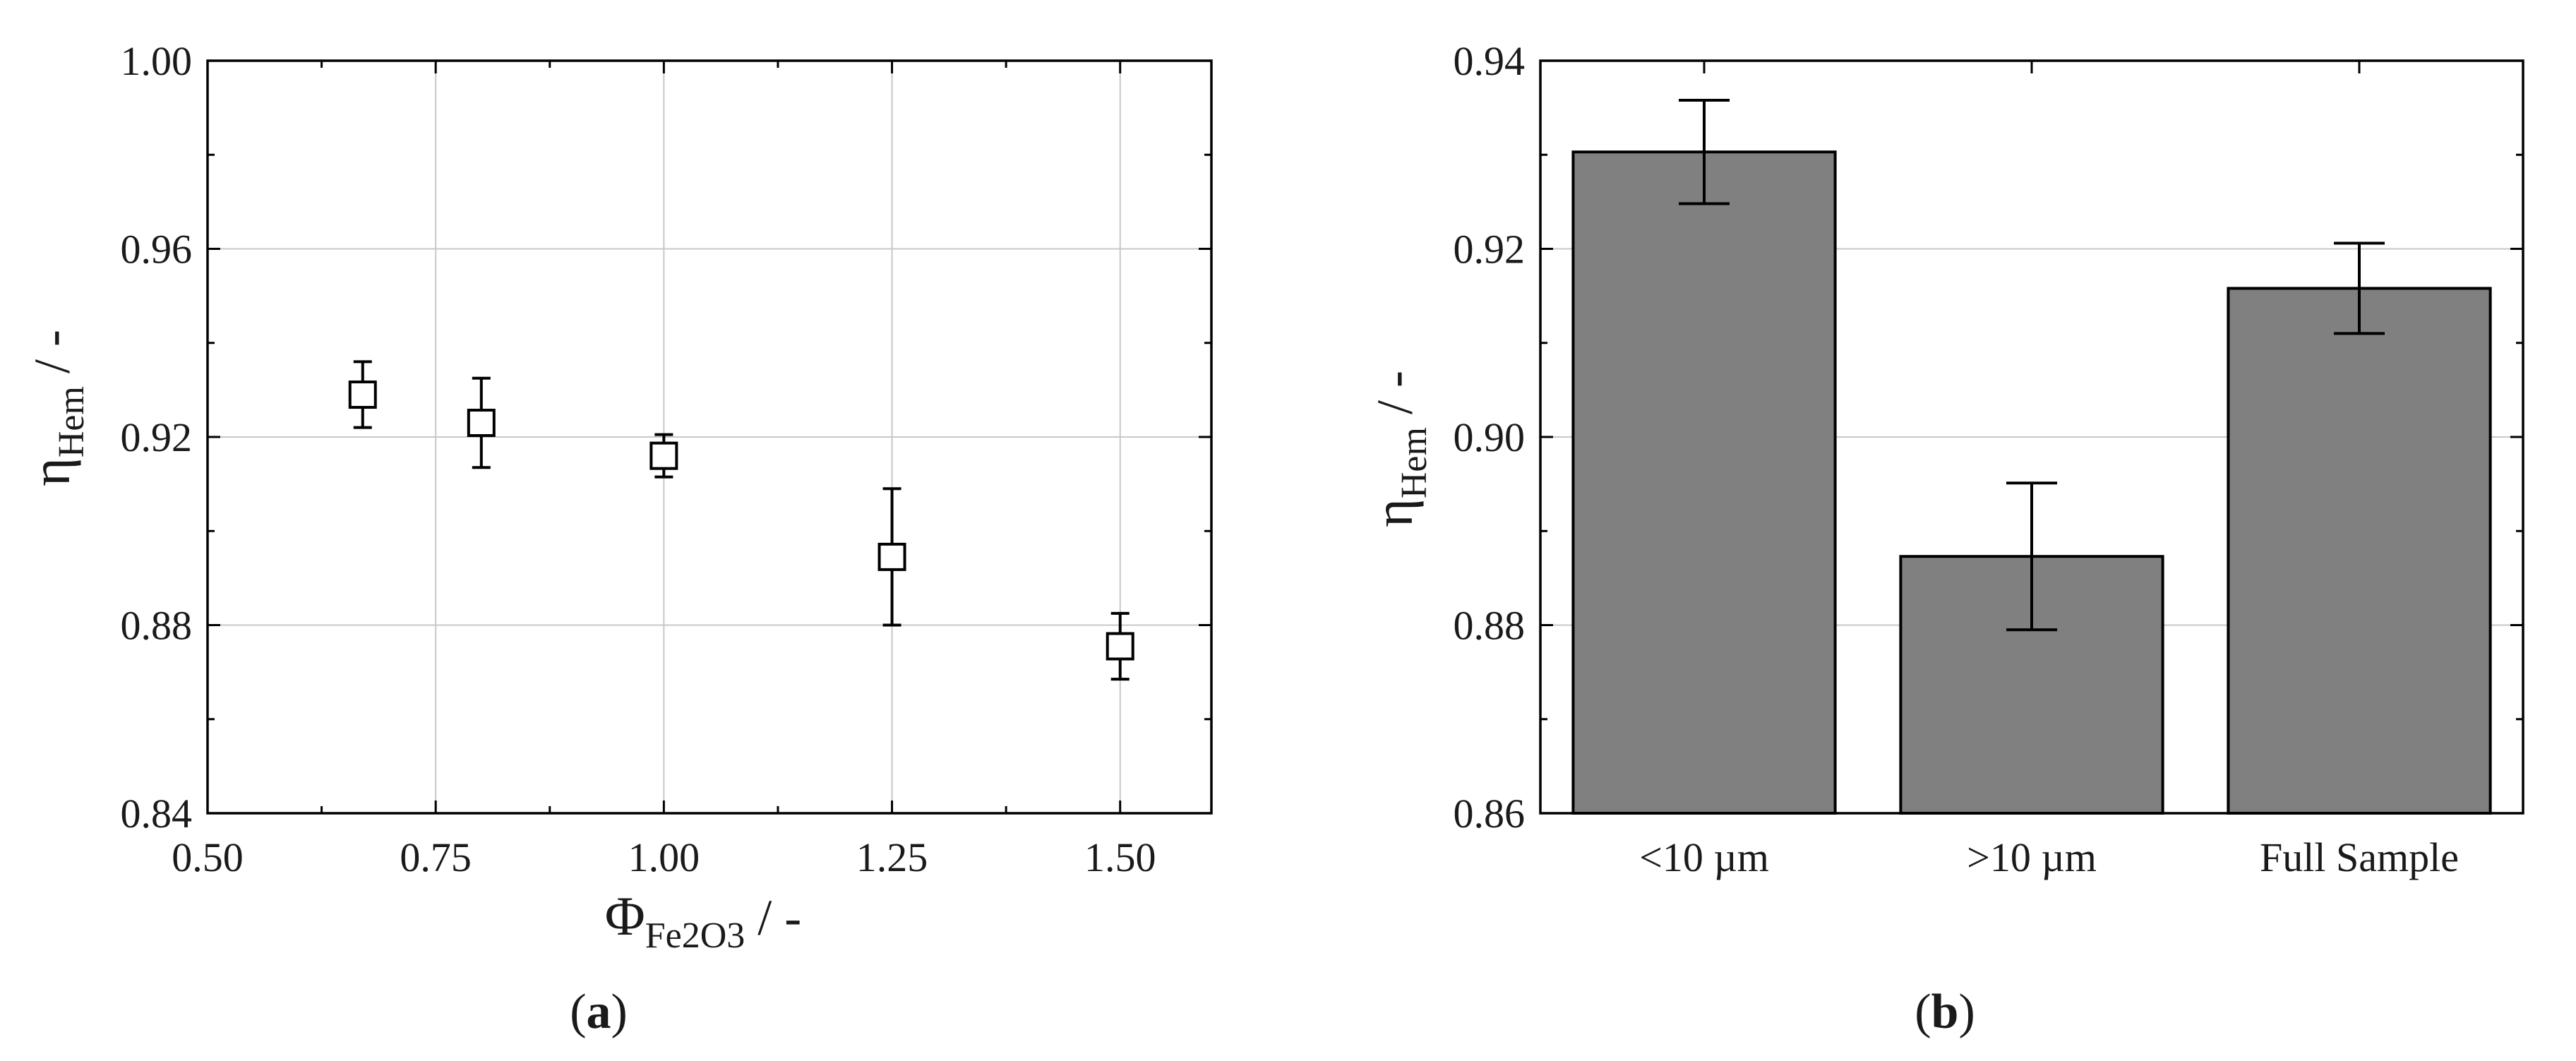 The width and height of the screenshot is (2576, 1061). What do you see at coordinates (892, 857) in the screenshot?
I see `x-tick-label: 1.25` at bounding box center [892, 857].